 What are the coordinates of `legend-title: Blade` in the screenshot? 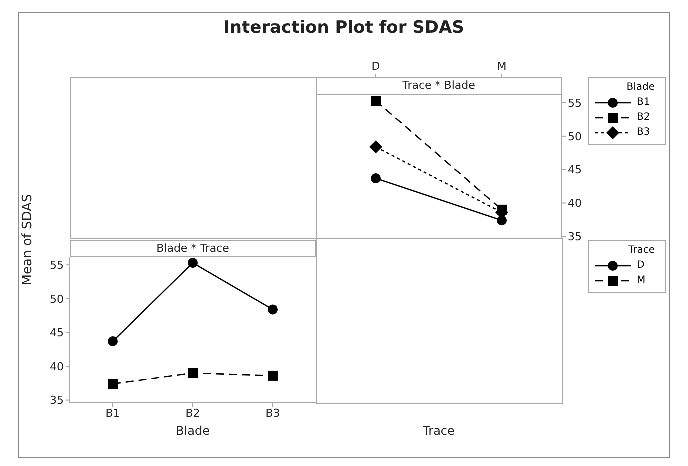 It's located at (641, 87).